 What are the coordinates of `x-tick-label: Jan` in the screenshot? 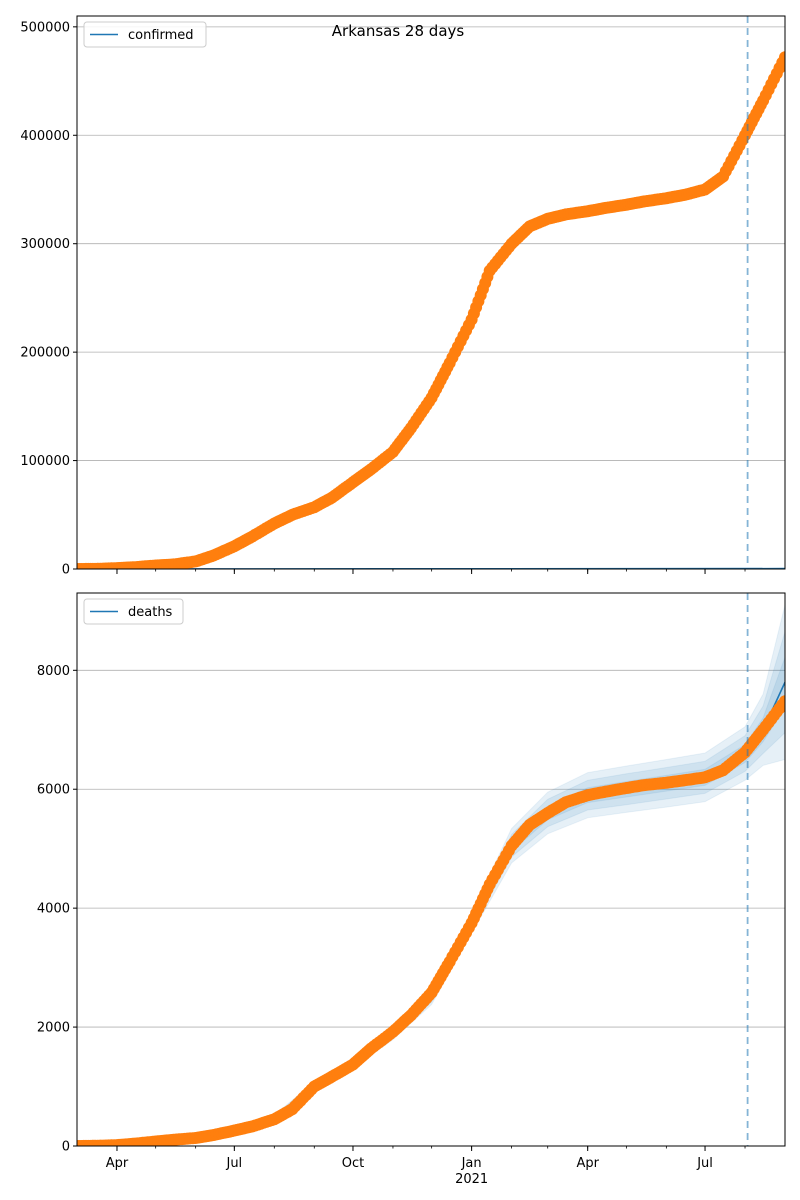 It's located at (471, 1163).